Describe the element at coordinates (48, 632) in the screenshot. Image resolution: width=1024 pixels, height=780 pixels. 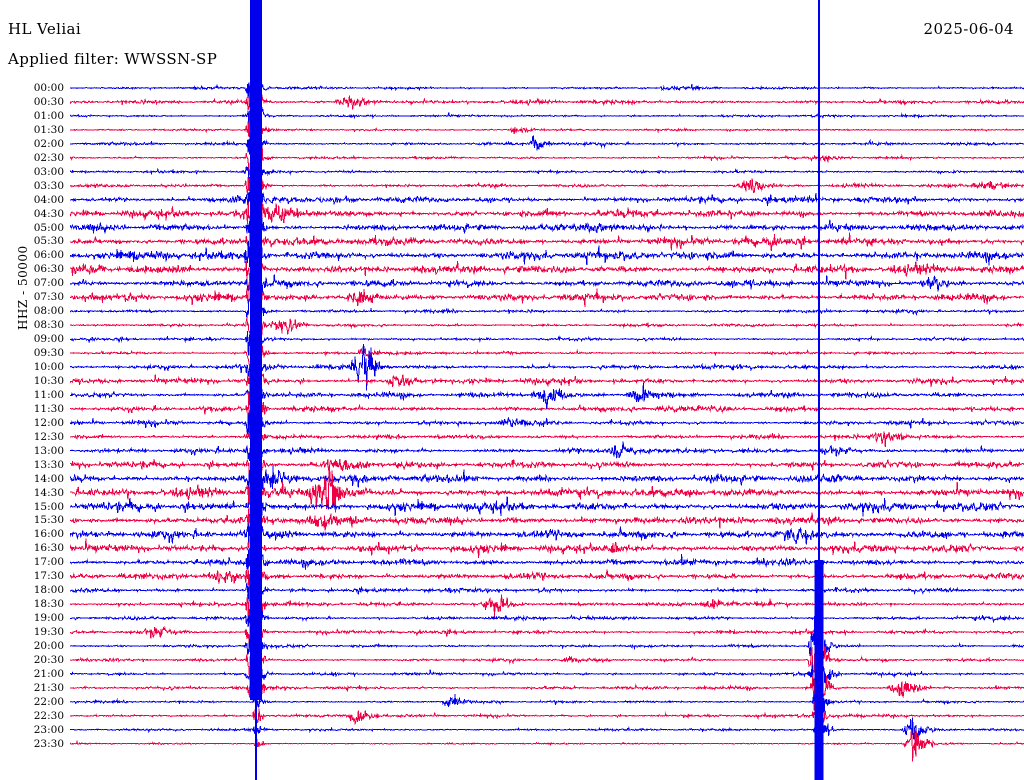
I see `time-label: 19:30` at that location.